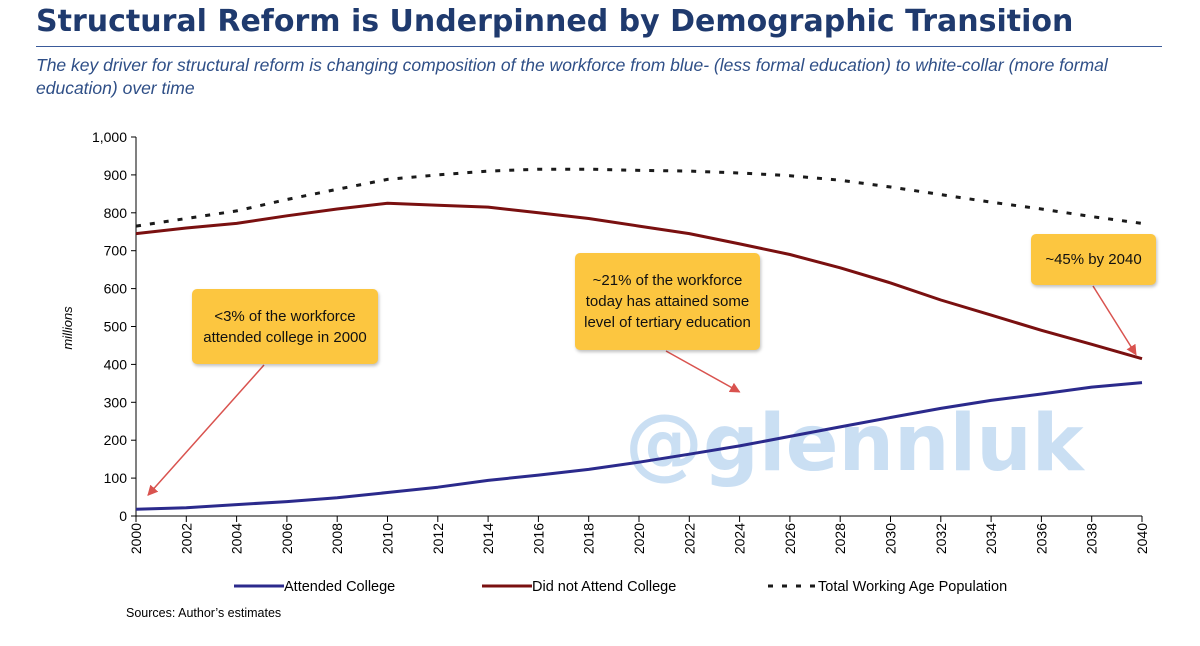 This screenshot has height=646, width=1200. I want to click on x-tick-label: 2040, so click(1142, 538).